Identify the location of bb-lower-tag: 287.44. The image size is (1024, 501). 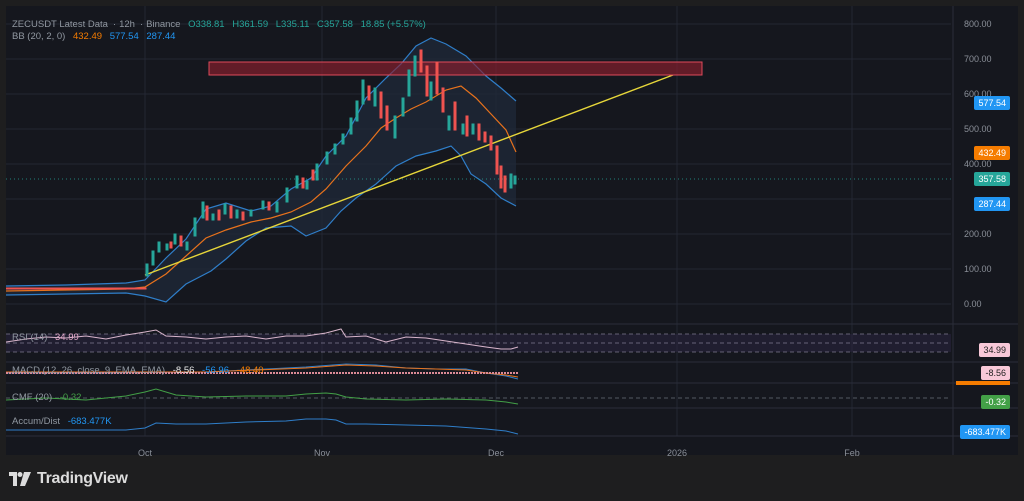
(992, 204).